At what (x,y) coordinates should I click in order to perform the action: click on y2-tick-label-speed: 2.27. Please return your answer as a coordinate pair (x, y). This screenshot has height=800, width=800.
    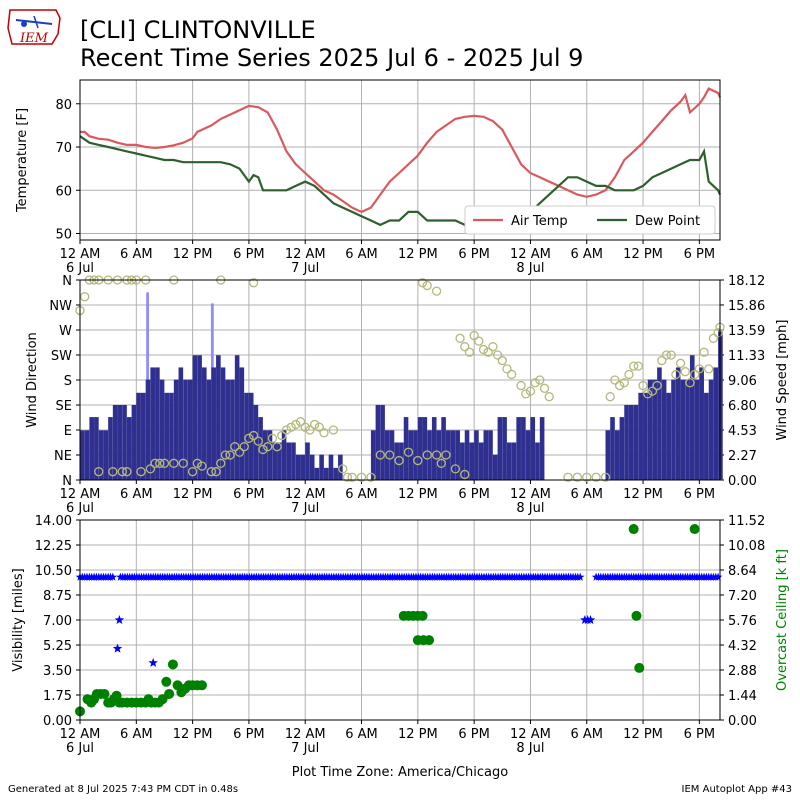
    Looking at the image, I should click on (742, 456).